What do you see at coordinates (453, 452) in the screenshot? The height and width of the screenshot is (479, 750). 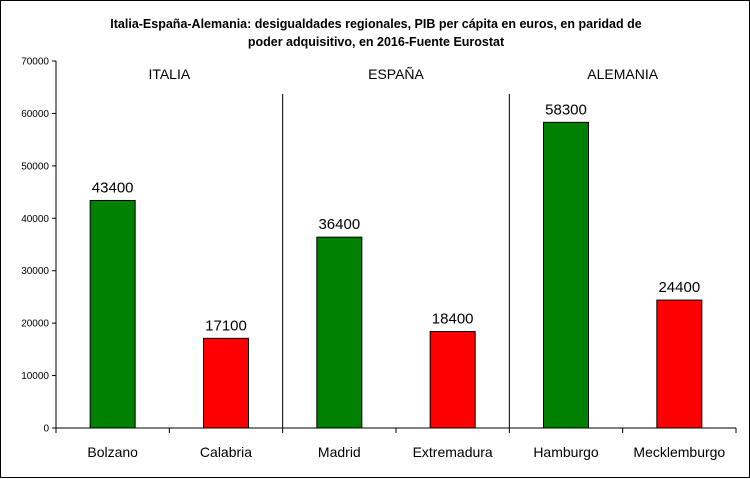 I see `category-label: Extremadura` at bounding box center [453, 452].